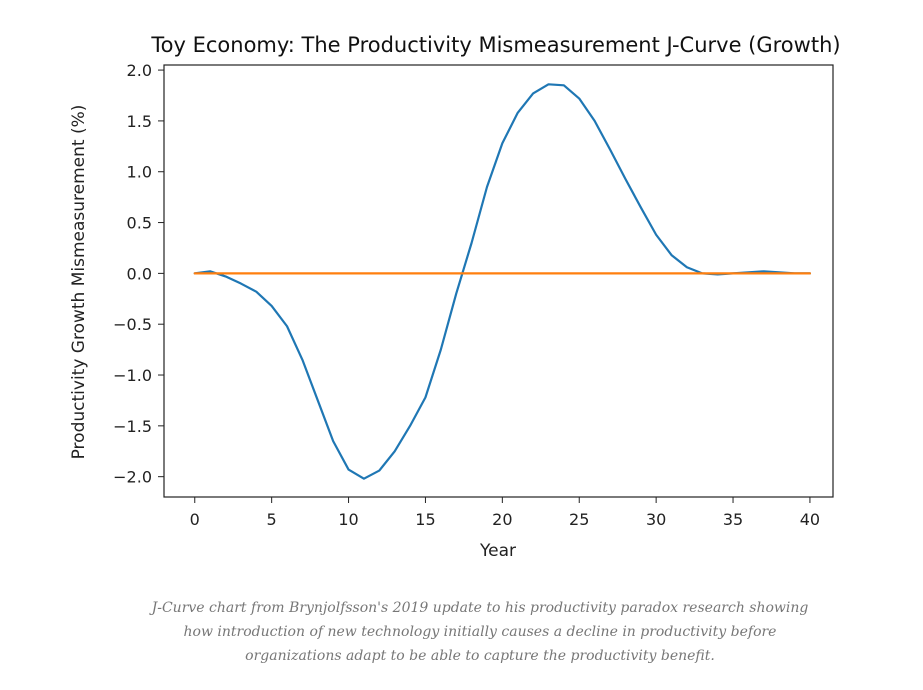 The image size is (923, 690). Describe the element at coordinates (497, 551) in the screenshot. I see `x-axis-title: Year` at that location.